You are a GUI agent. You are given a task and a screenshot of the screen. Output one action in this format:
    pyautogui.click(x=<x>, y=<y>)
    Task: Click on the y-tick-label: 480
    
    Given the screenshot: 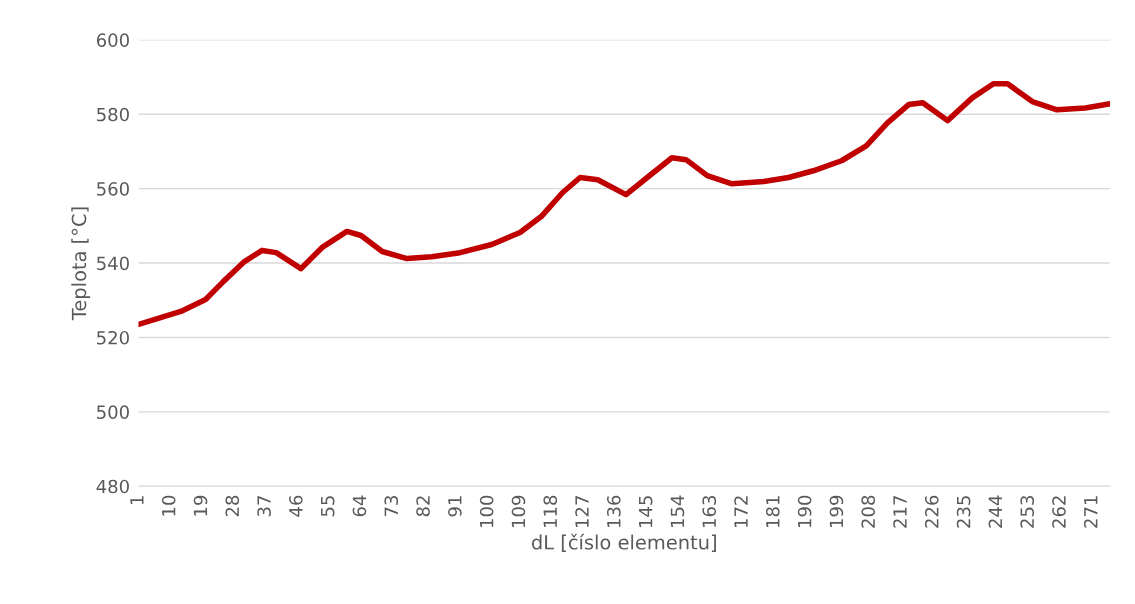 What is the action you would take?
    pyautogui.click(x=112, y=486)
    